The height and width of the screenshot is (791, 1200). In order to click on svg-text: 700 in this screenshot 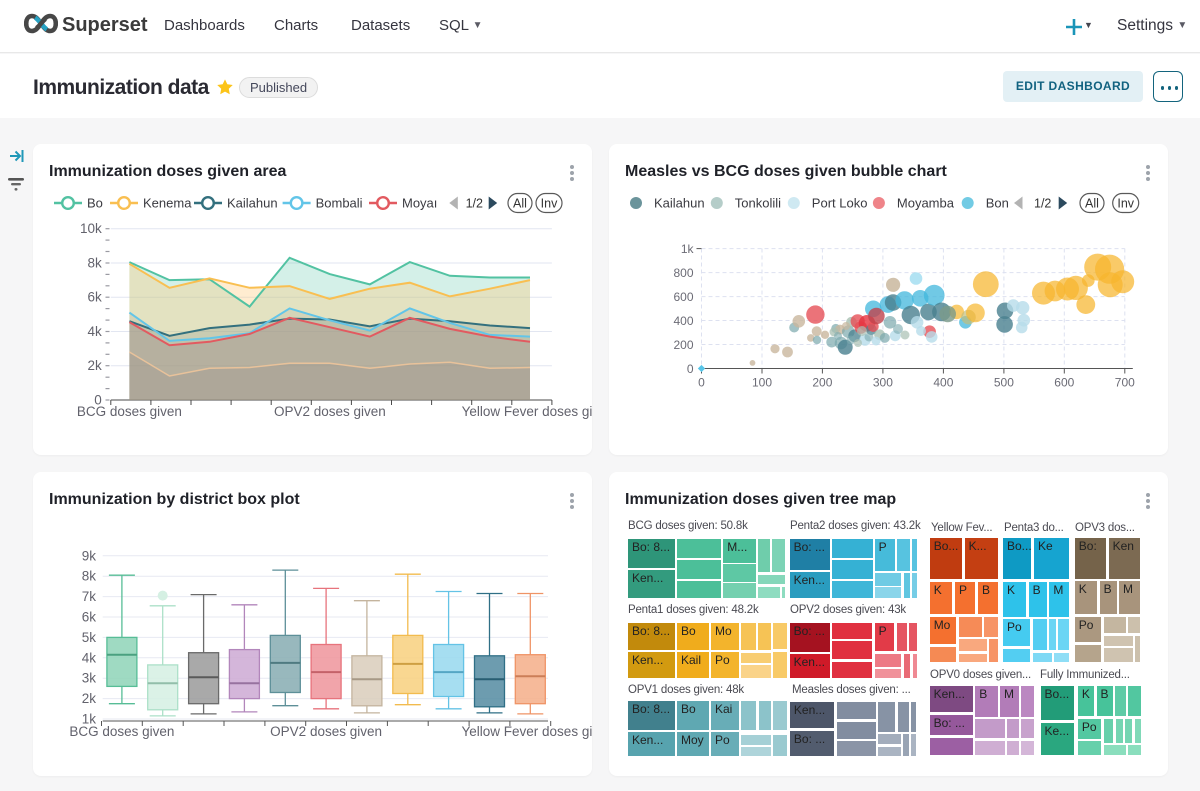, I will do `click(1125, 383)`.